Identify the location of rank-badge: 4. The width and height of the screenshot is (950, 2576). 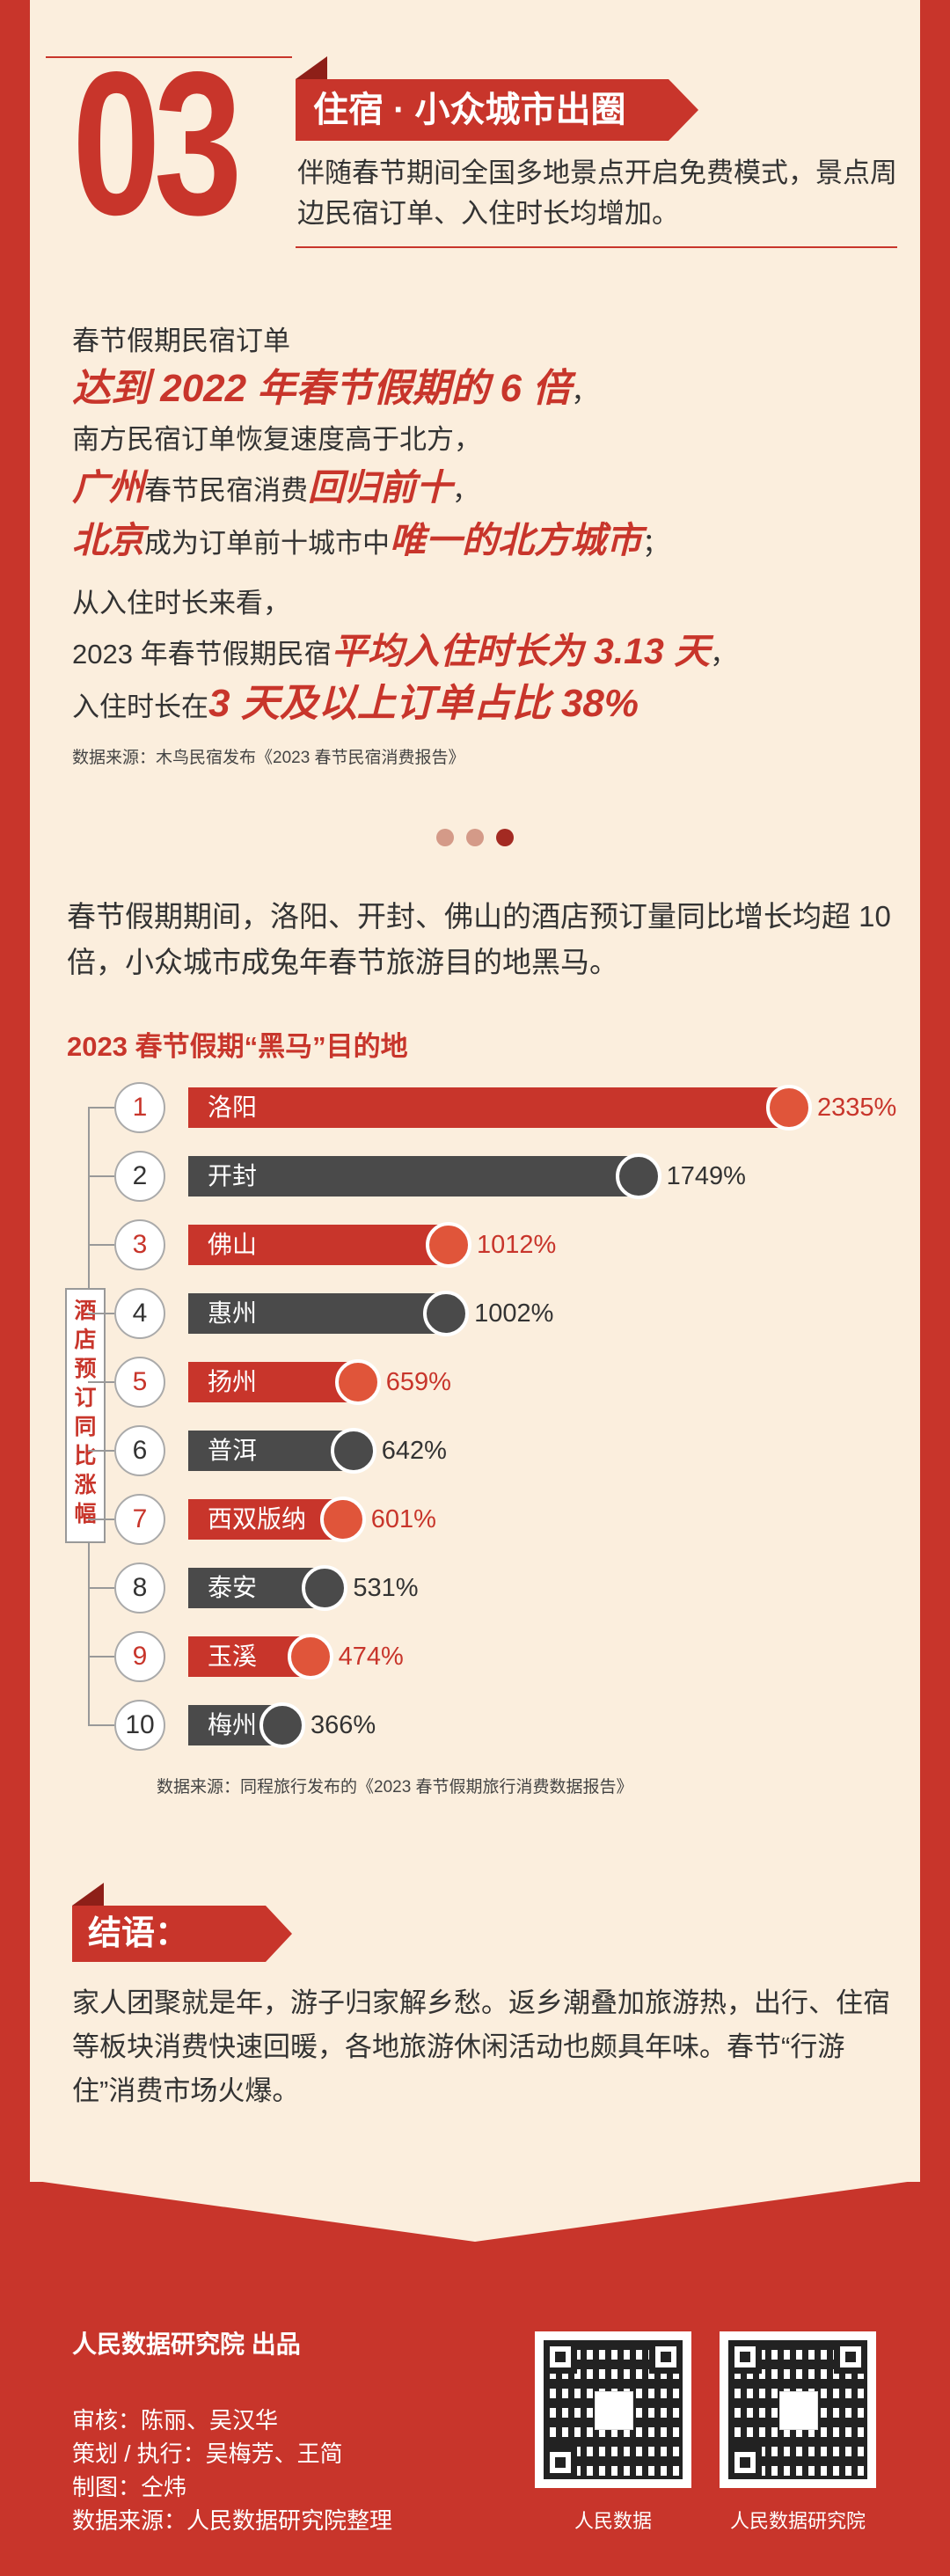
(139, 1313).